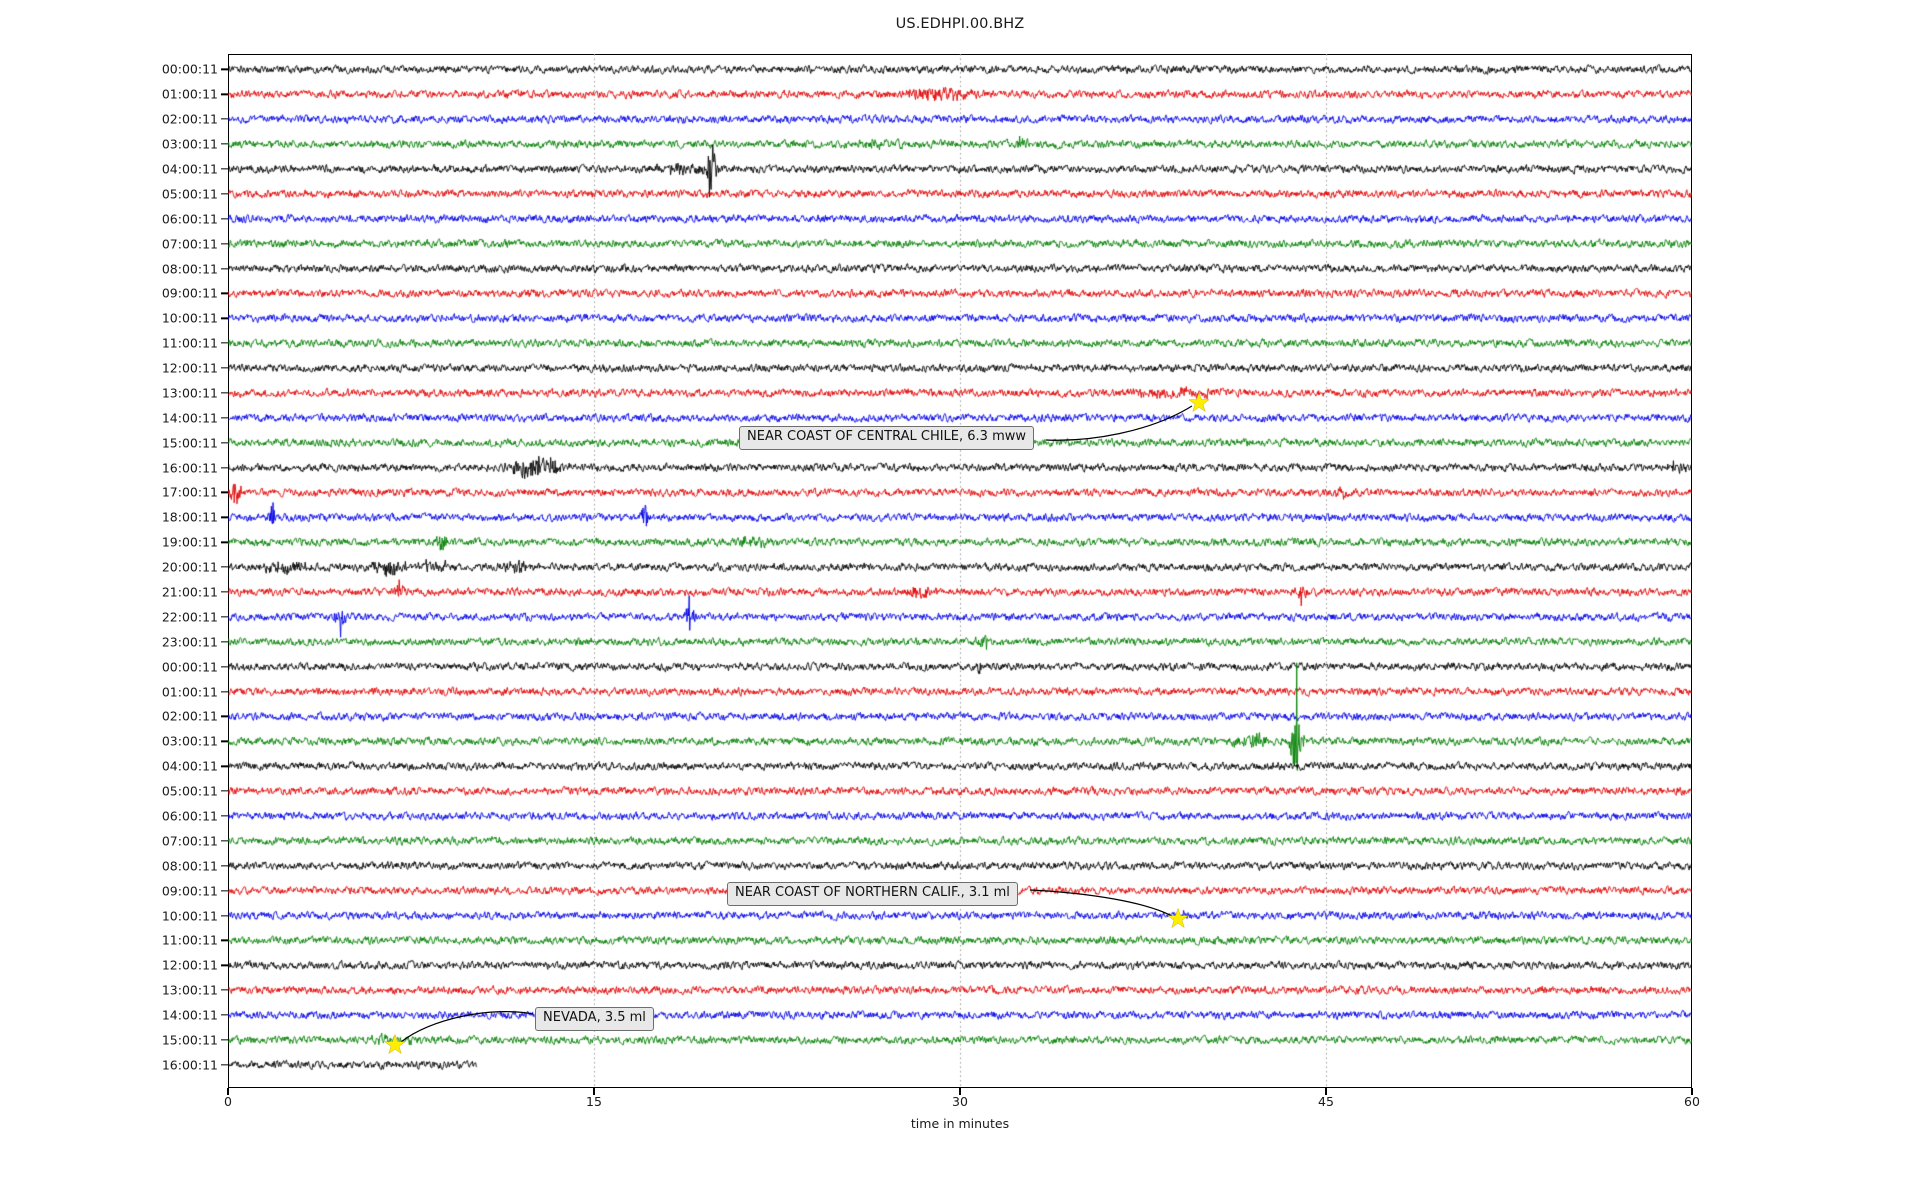  What do you see at coordinates (189, 567) in the screenshot?
I see `y-tick-label: 20:00:11` at bounding box center [189, 567].